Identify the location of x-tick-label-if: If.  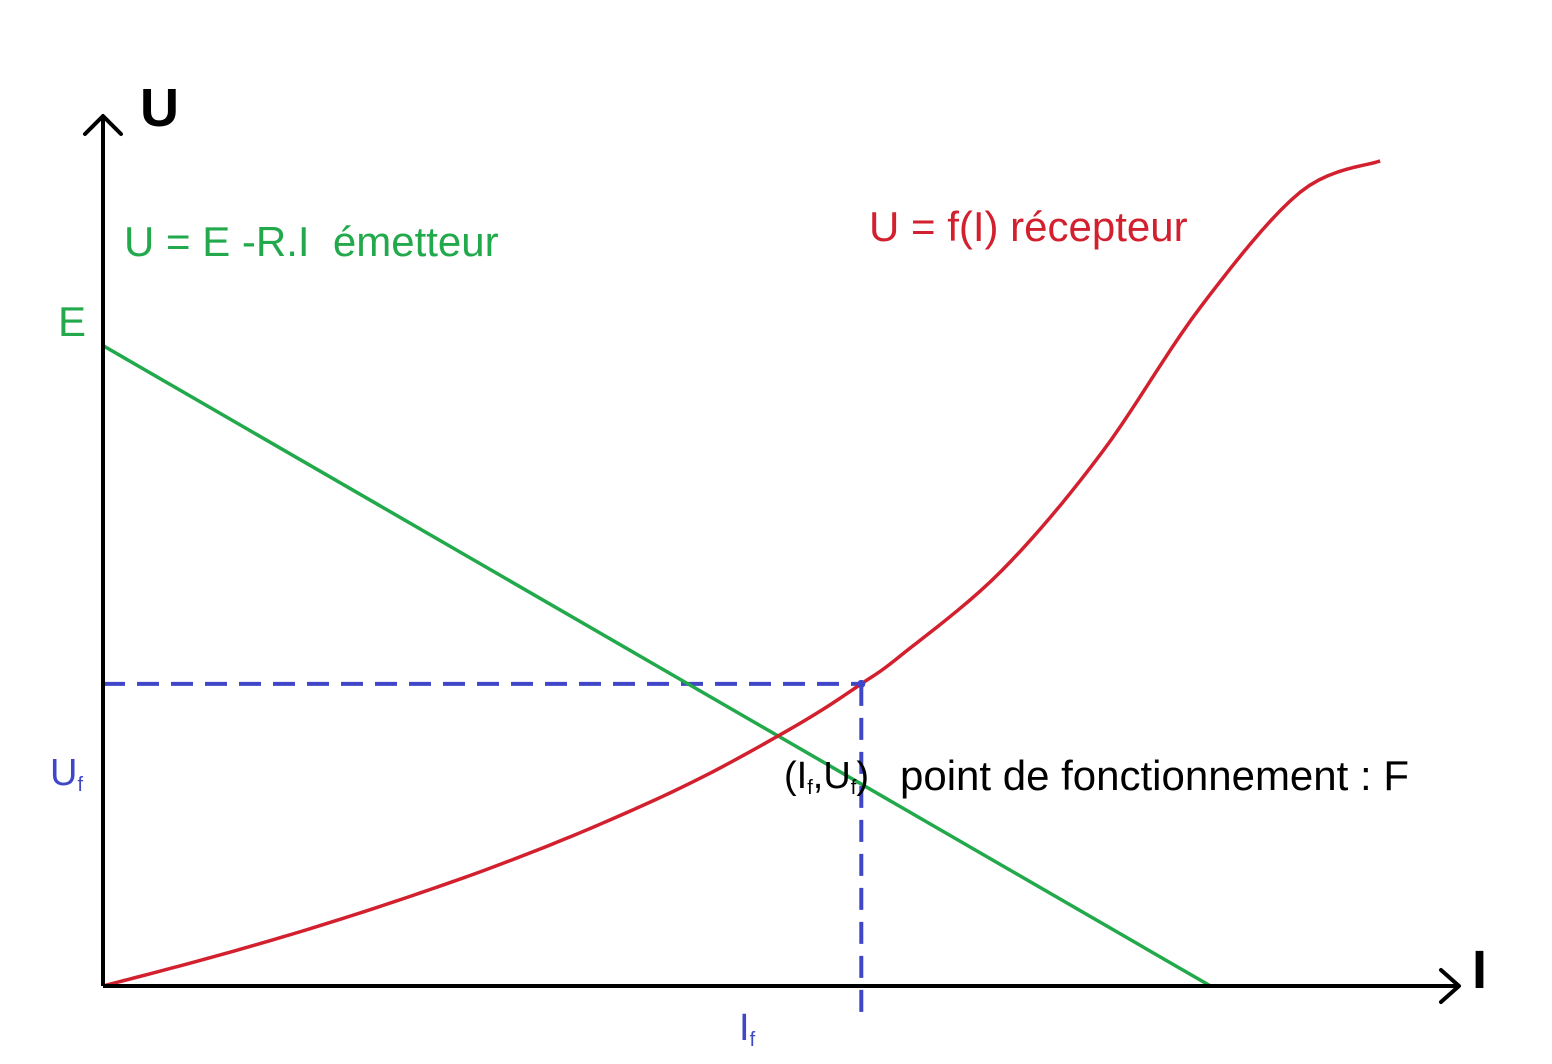
(747, 1029).